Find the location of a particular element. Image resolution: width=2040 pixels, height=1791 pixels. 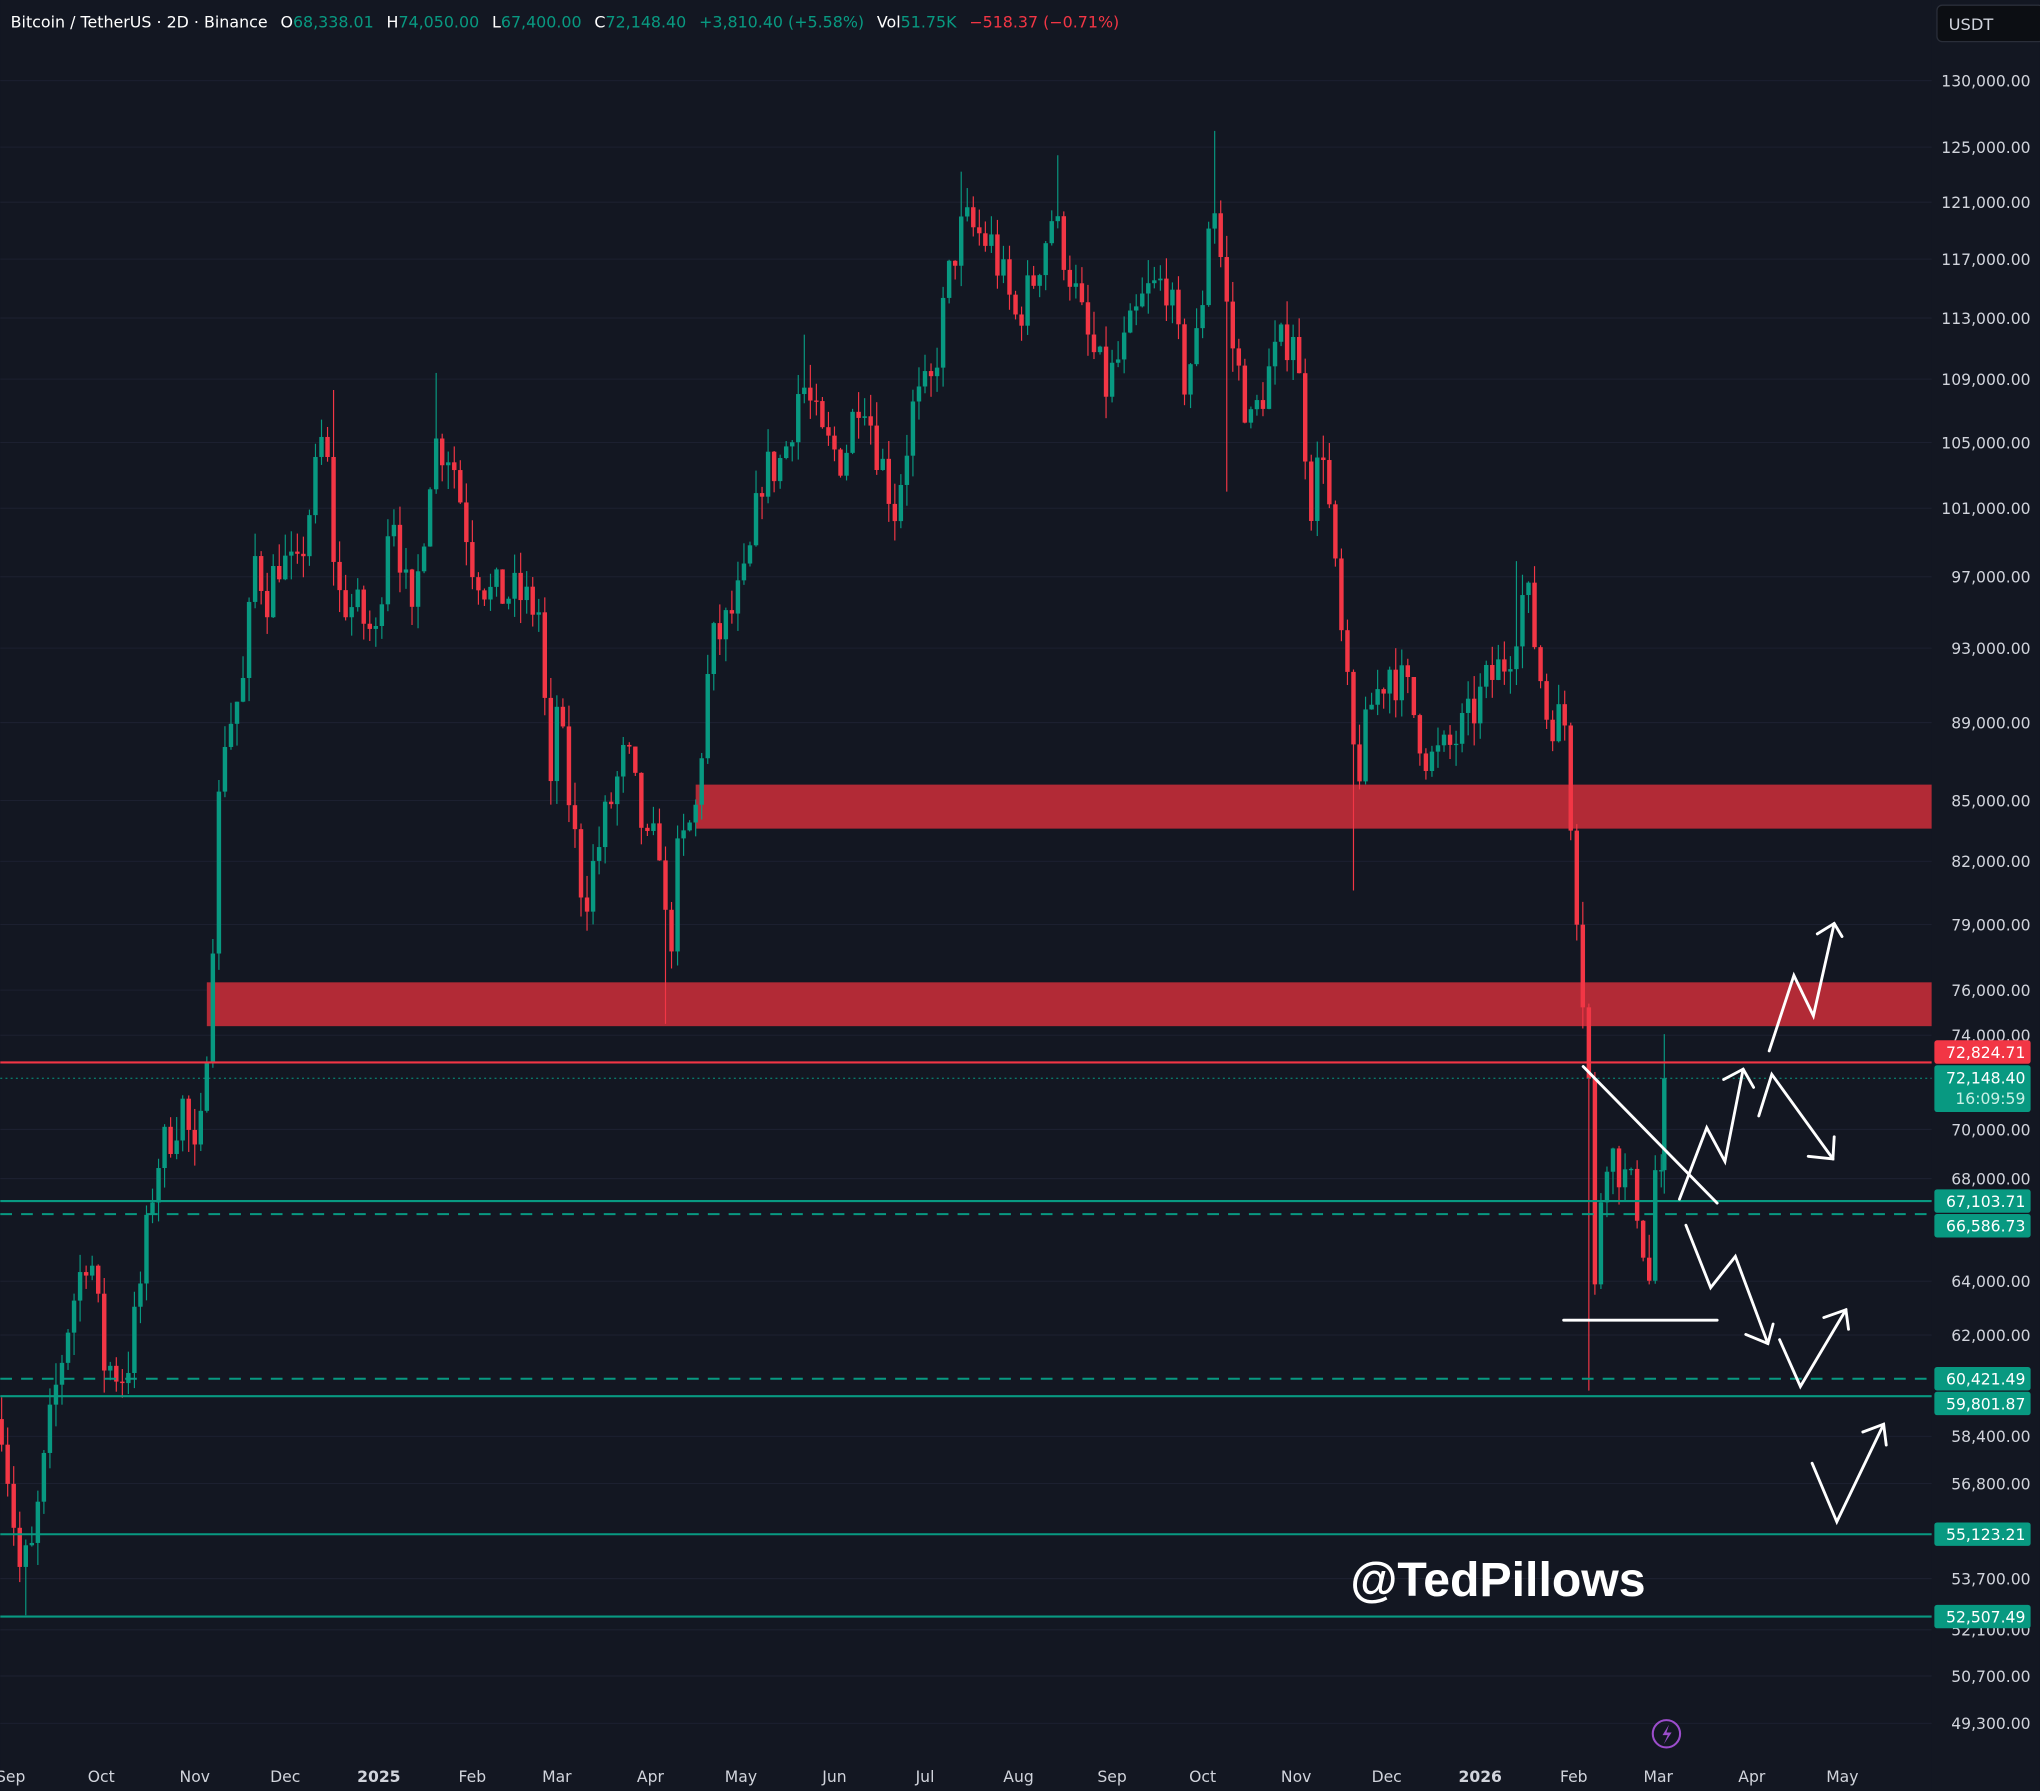

currency-button-label: USDT is located at coordinates (1971, 24).